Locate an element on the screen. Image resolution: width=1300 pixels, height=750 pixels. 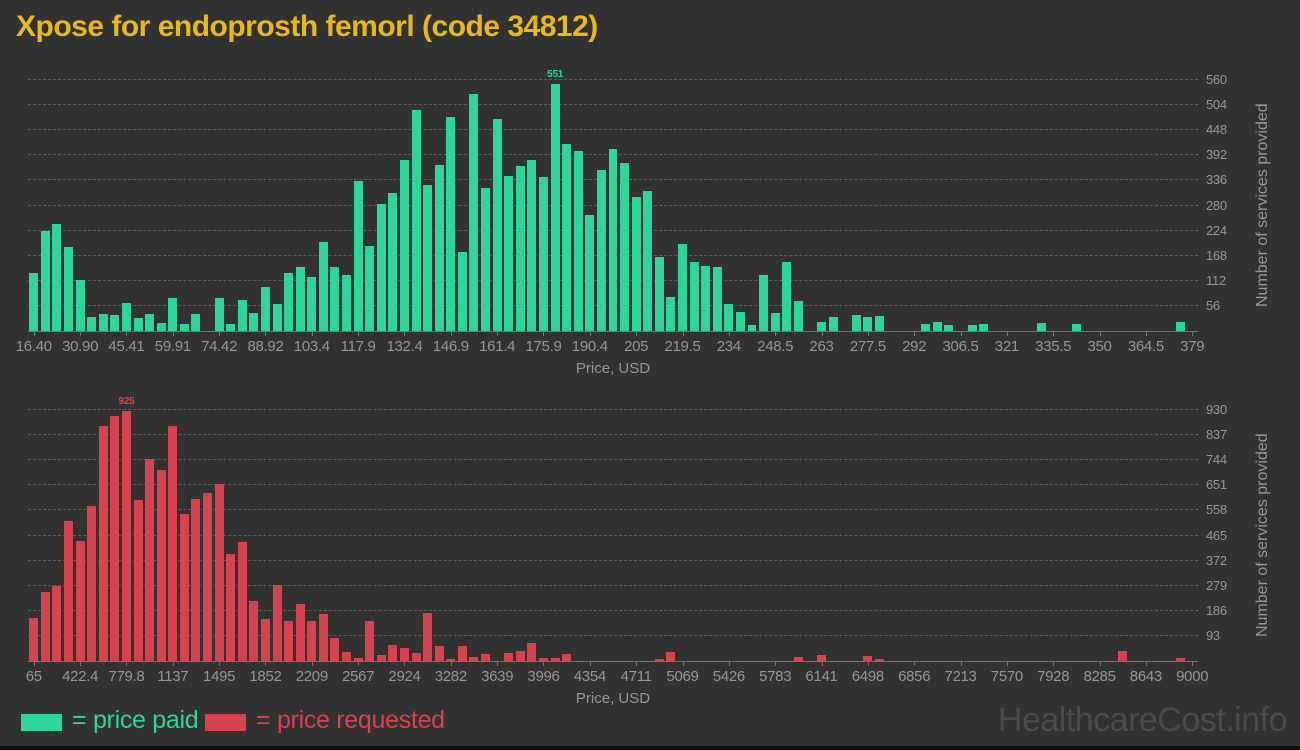
y-tick-label: 558 is located at coordinates (1216, 510).